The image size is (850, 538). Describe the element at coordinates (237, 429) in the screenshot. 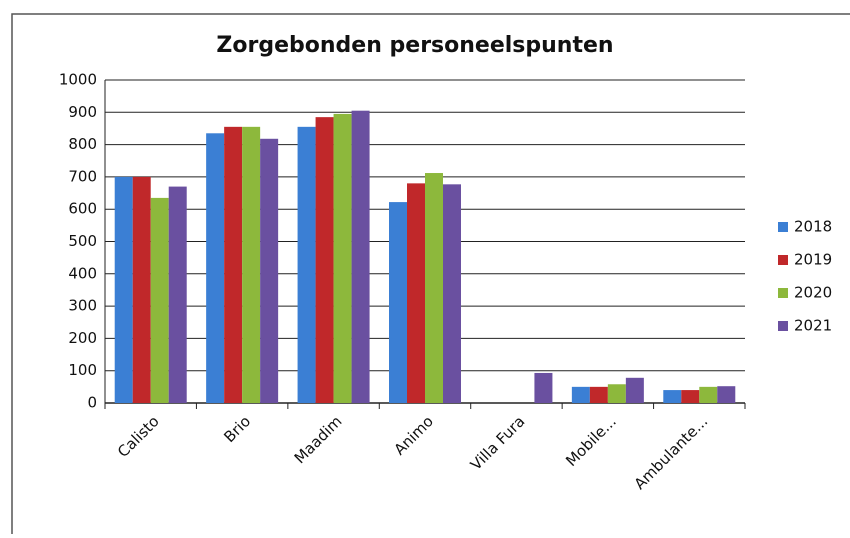

I see `x-tick-label: Brio` at that location.